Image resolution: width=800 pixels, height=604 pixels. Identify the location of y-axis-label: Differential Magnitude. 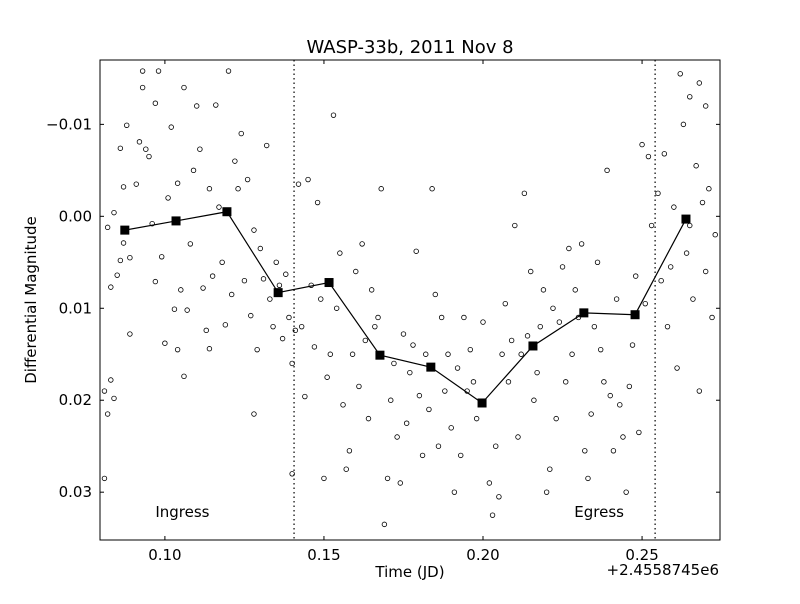
(31, 300).